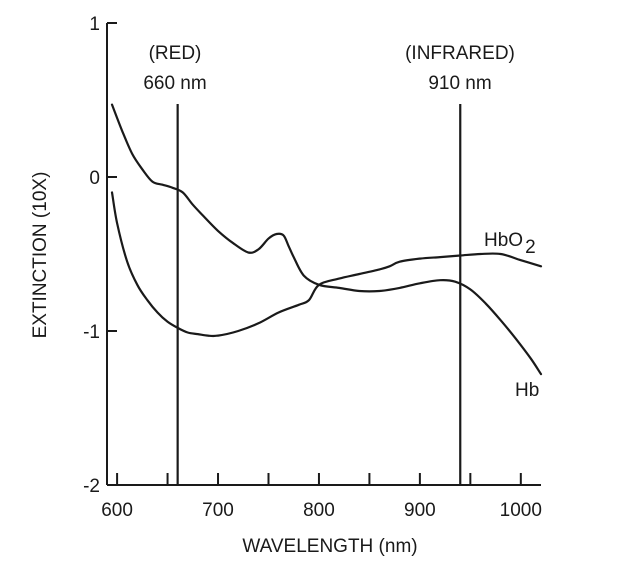  Describe the element at coordinates (94, 24) in the screenshot. I see `y-tick-label: 1` at that location.